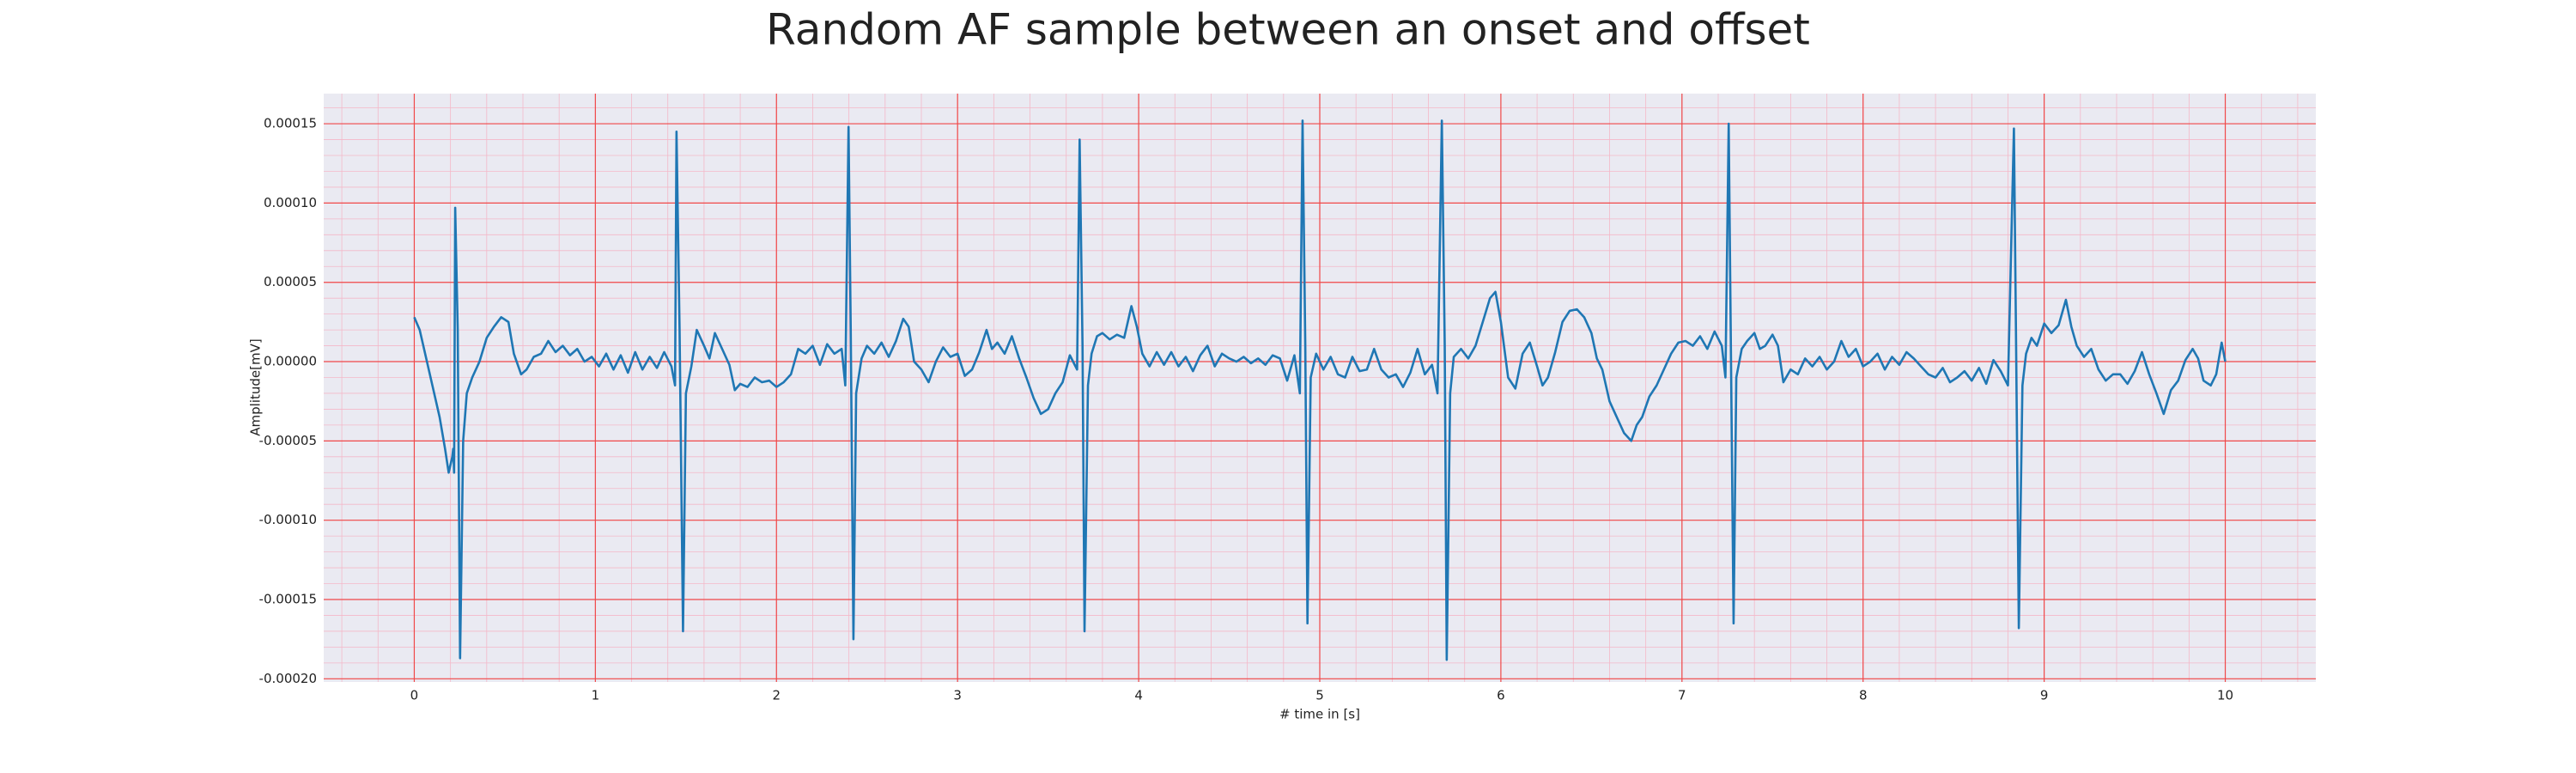  Describe the element at coordinates (288, 441) in the screenshot. I see `y-tick-label: -0.00005` at that location.